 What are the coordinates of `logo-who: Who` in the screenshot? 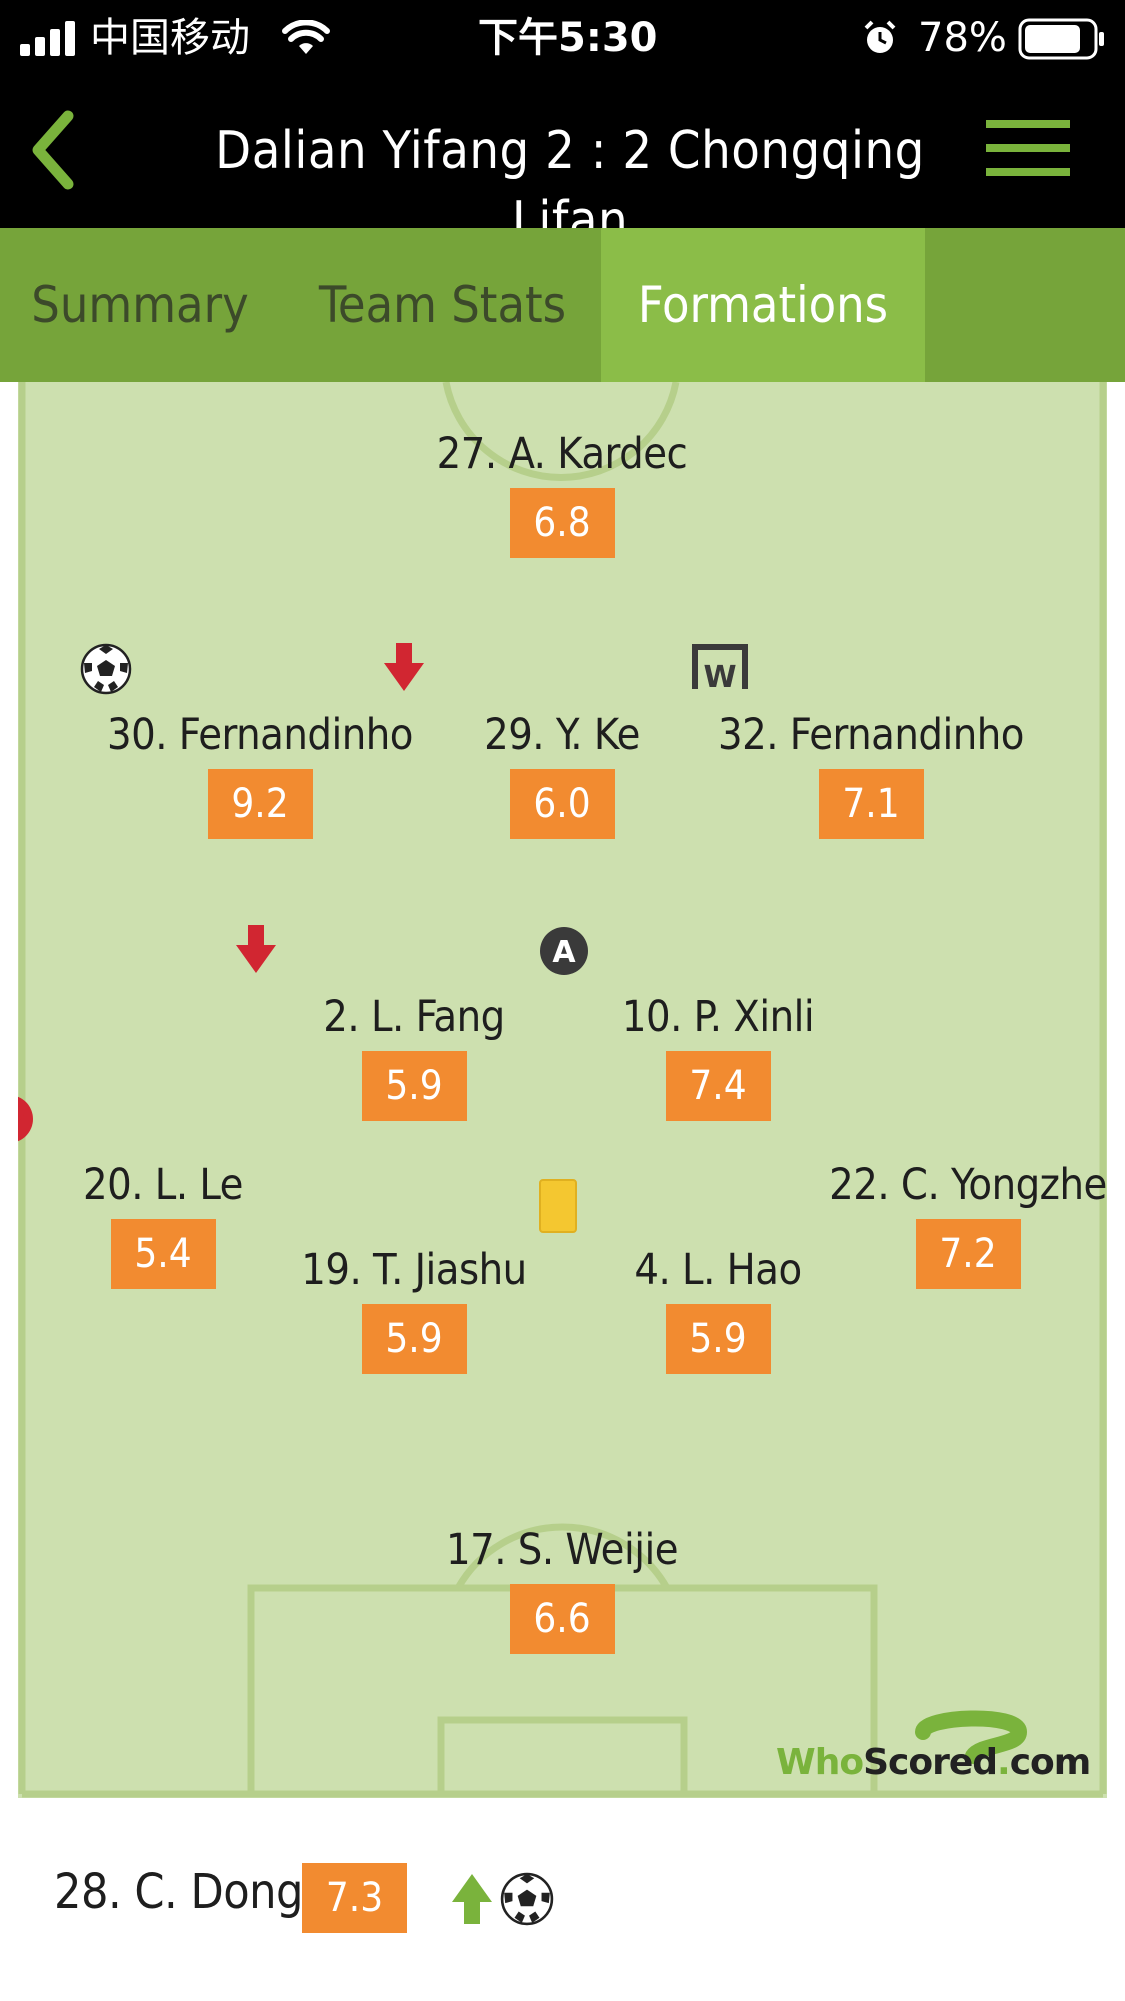 It's located at (820, 1762).